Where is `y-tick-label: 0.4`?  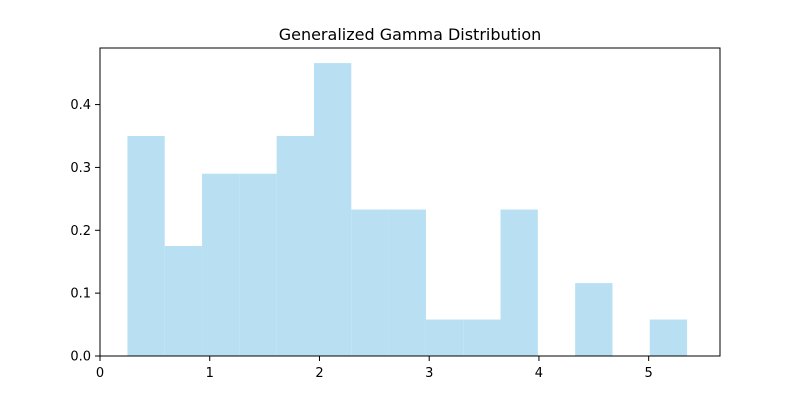
y-tick-label: 0.4 is located at coordinates (80, 105).